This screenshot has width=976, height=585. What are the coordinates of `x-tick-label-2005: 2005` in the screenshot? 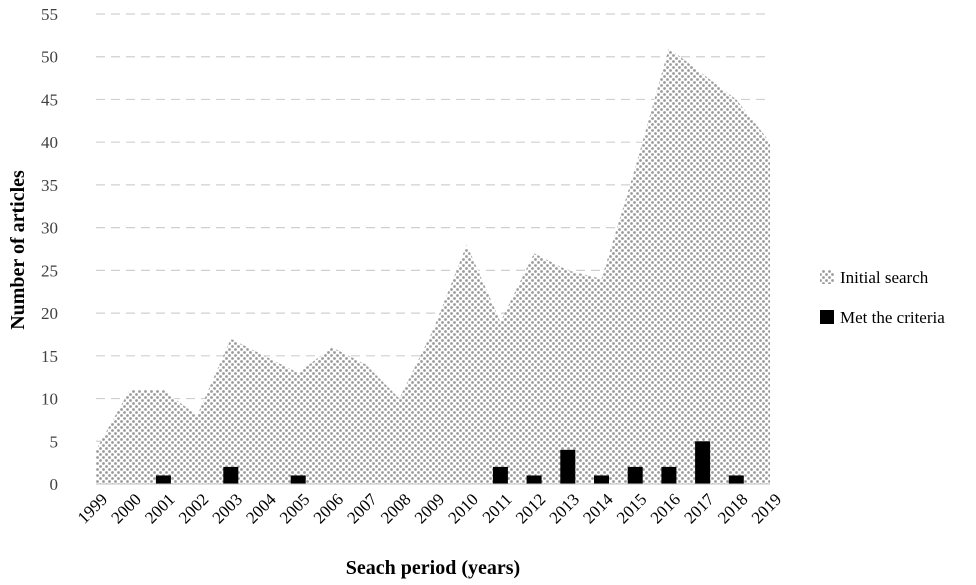 It's located at (294, 508).